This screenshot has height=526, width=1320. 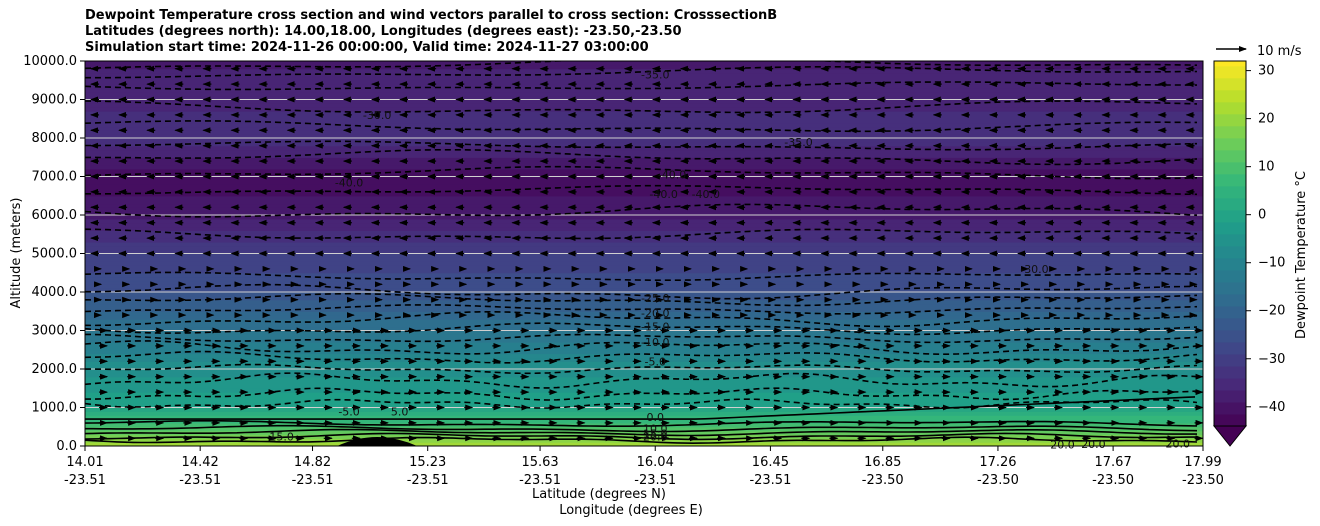 I want to click on contour-label: -10.0, so click(x=655, y=342).